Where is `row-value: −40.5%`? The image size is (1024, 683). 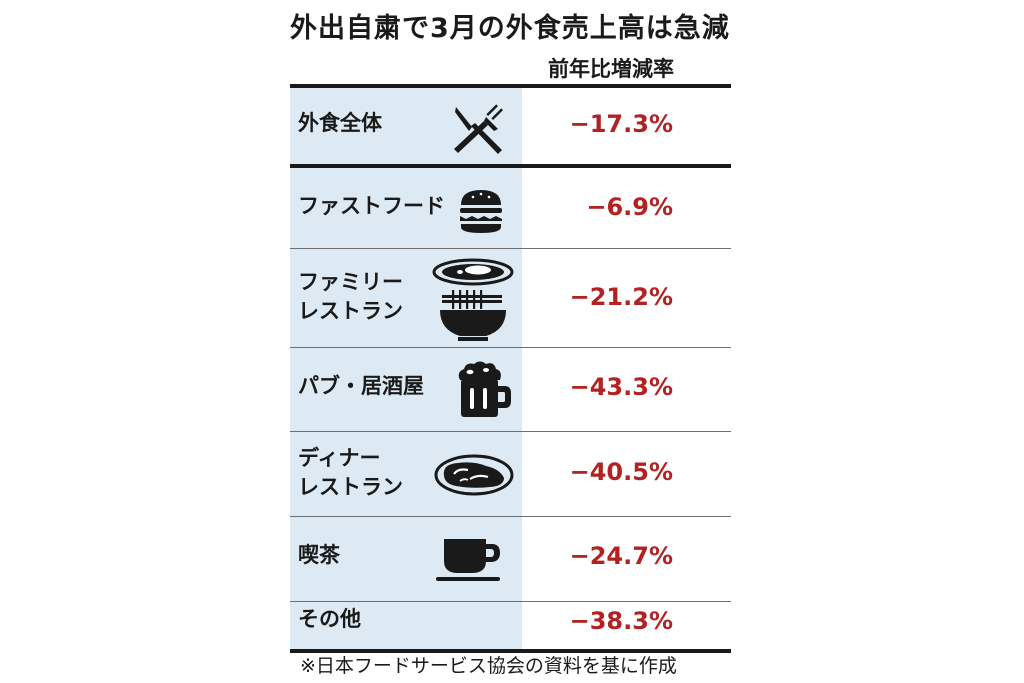
row-value: −40.5% is located at coordinates (621, 472).